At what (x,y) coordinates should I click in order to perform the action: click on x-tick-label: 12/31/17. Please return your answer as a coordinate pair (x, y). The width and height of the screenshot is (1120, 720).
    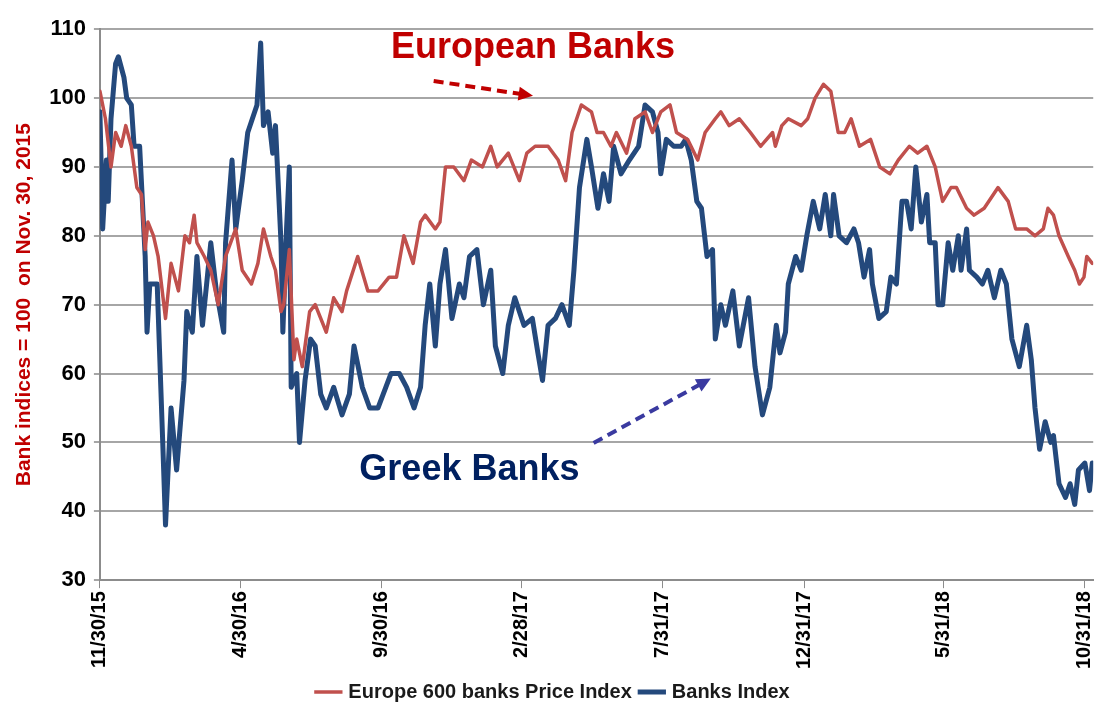
    Looking at the image, I should click on (802, 630).